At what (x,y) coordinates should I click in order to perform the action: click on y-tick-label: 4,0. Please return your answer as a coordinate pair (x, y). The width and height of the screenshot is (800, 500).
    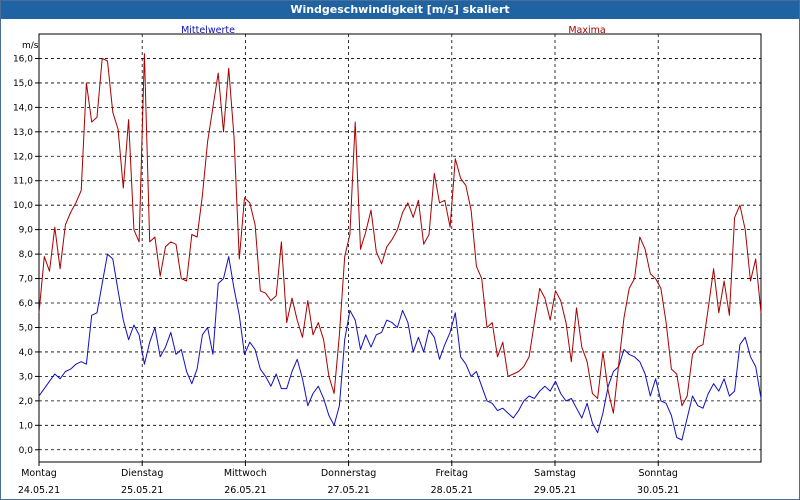
    Looking at the image, I should click on (26, 353).